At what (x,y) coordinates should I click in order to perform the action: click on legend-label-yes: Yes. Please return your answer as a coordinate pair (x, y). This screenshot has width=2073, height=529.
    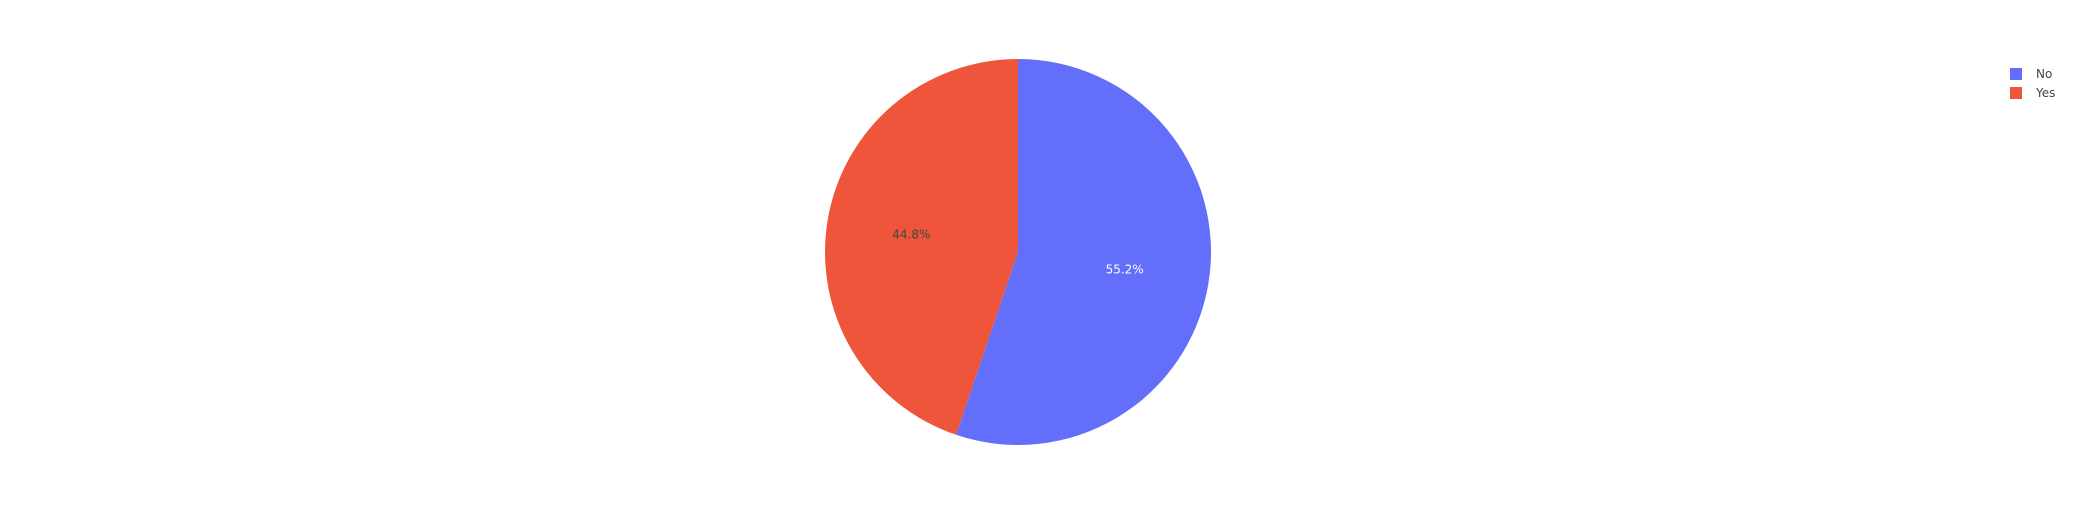
    Looking at the image, I should click on (2045, 93).